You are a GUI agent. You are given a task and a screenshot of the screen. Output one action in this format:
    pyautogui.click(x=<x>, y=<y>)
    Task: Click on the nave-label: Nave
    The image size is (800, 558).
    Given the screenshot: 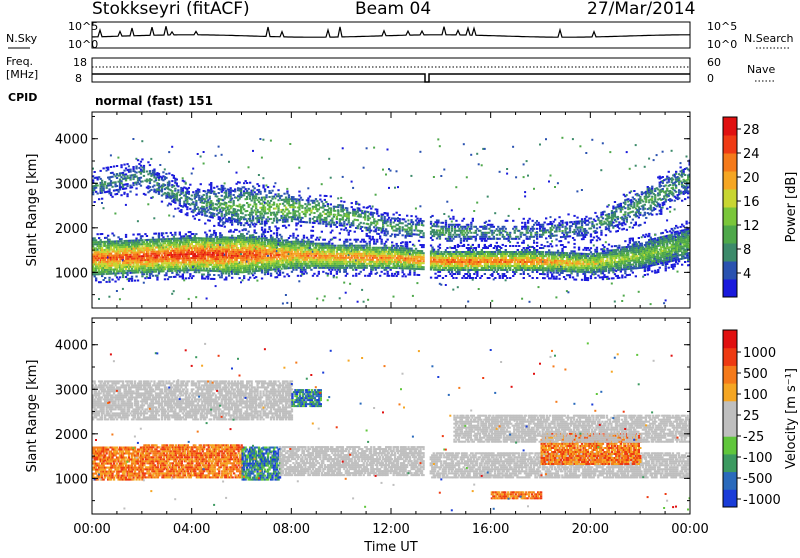 What is the action you would take?
    pyautogui.click(x=761, y=69)
    